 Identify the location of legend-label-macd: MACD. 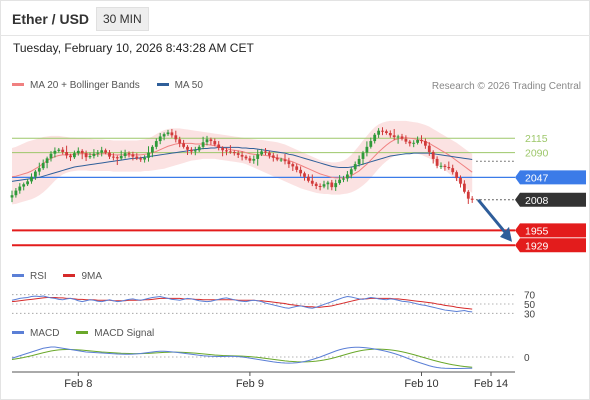
(45, 333).